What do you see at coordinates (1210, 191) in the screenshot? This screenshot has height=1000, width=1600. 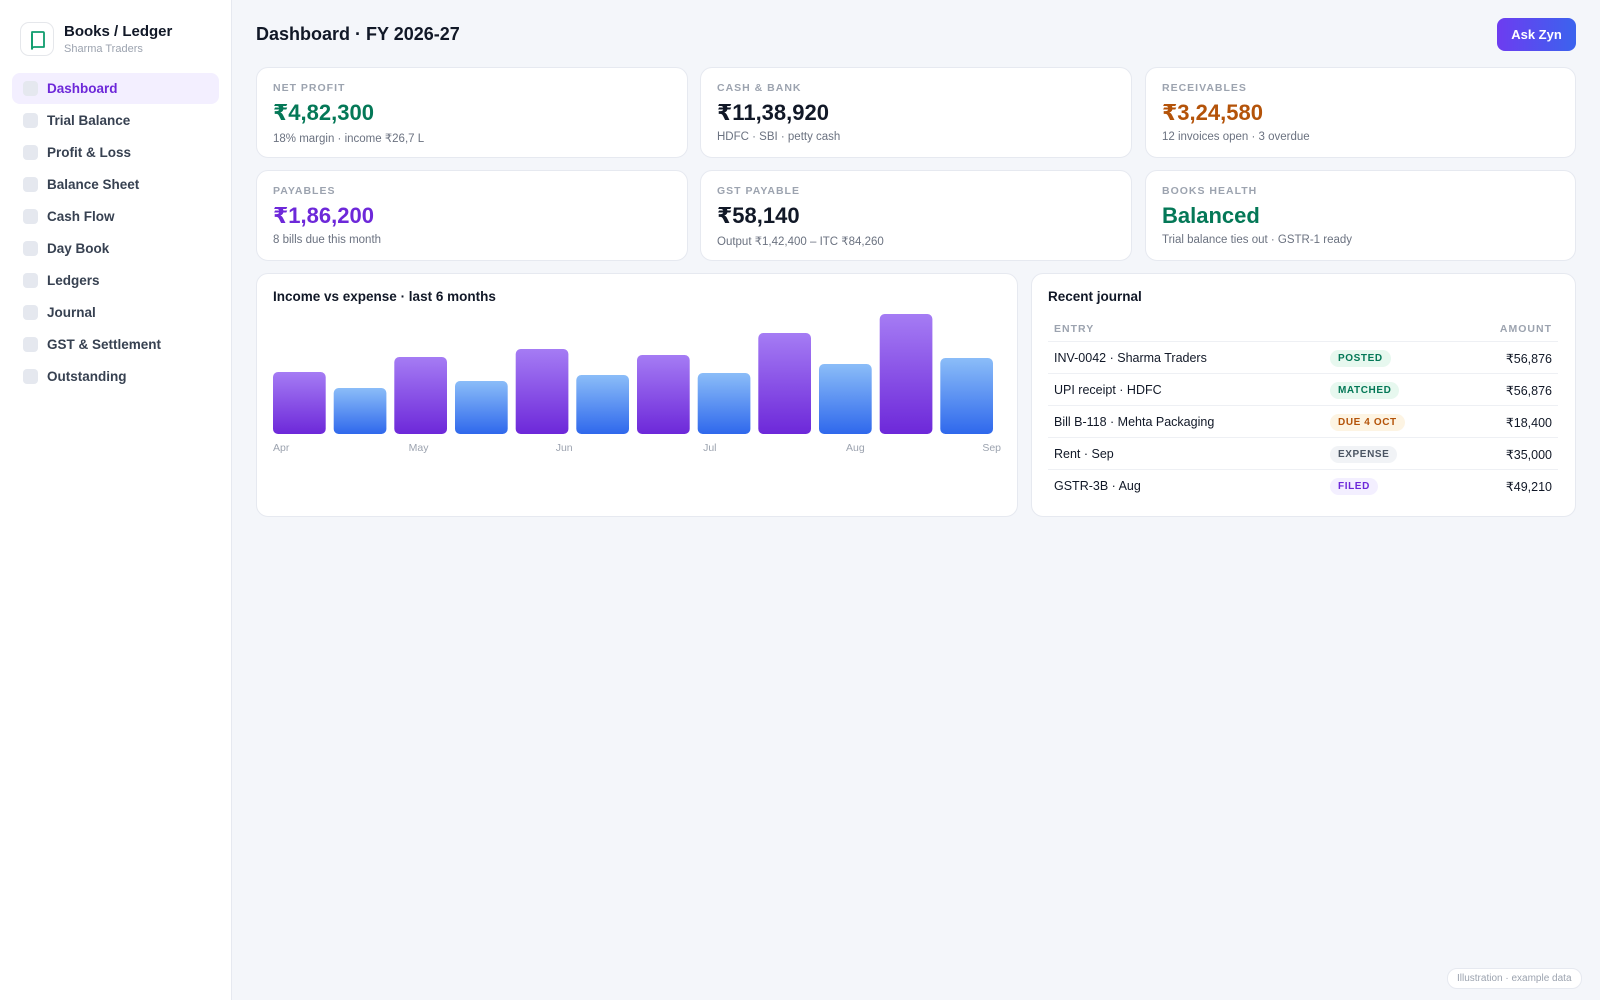 I see `kpi-label: BOOKS HEALTH` at bounding box center [1210, 191].